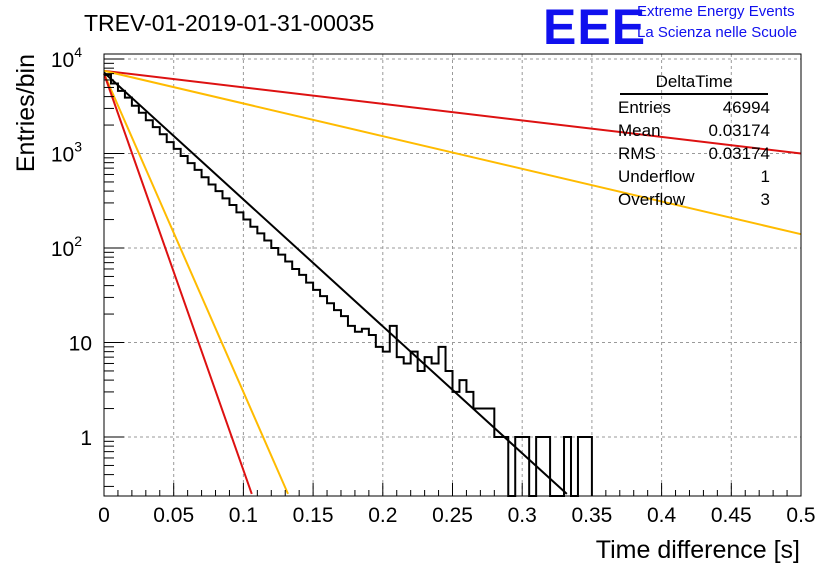 Image resolution: width=836 pixels, height=572 pixels. Describe the element at coordinates (694, 83) in the screenshot. I see `stats-title: DeltaTime` at that location.